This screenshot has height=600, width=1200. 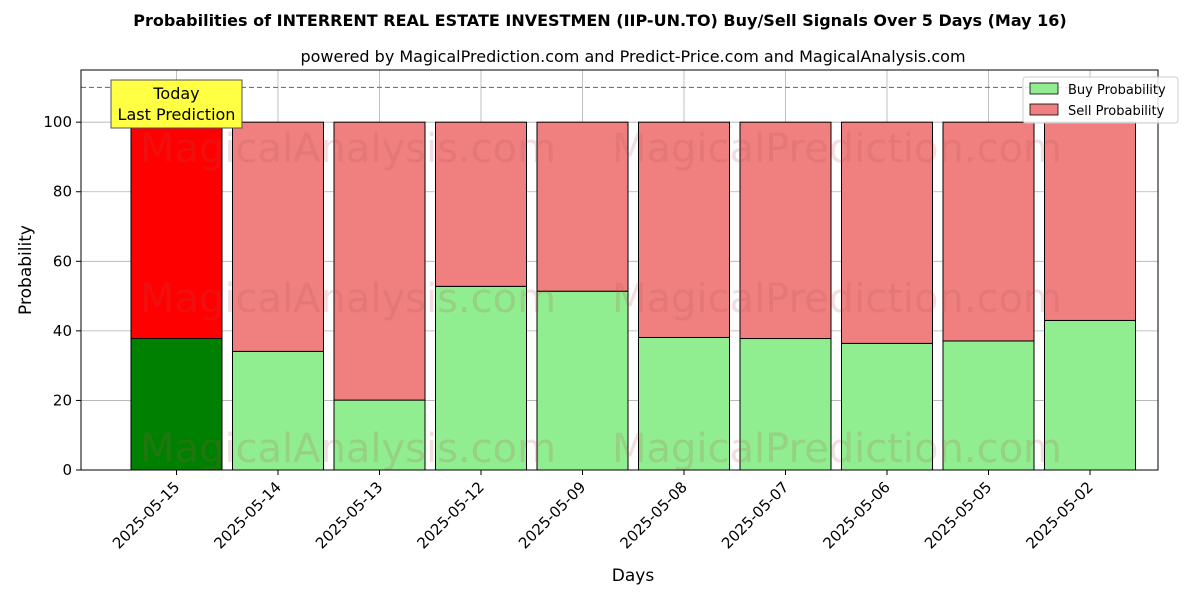 What do you see at coordinates (1117, 90) in the screenshot?
I see `legend-label-buy: Buy Probability` at bounding box center [1117, 90].